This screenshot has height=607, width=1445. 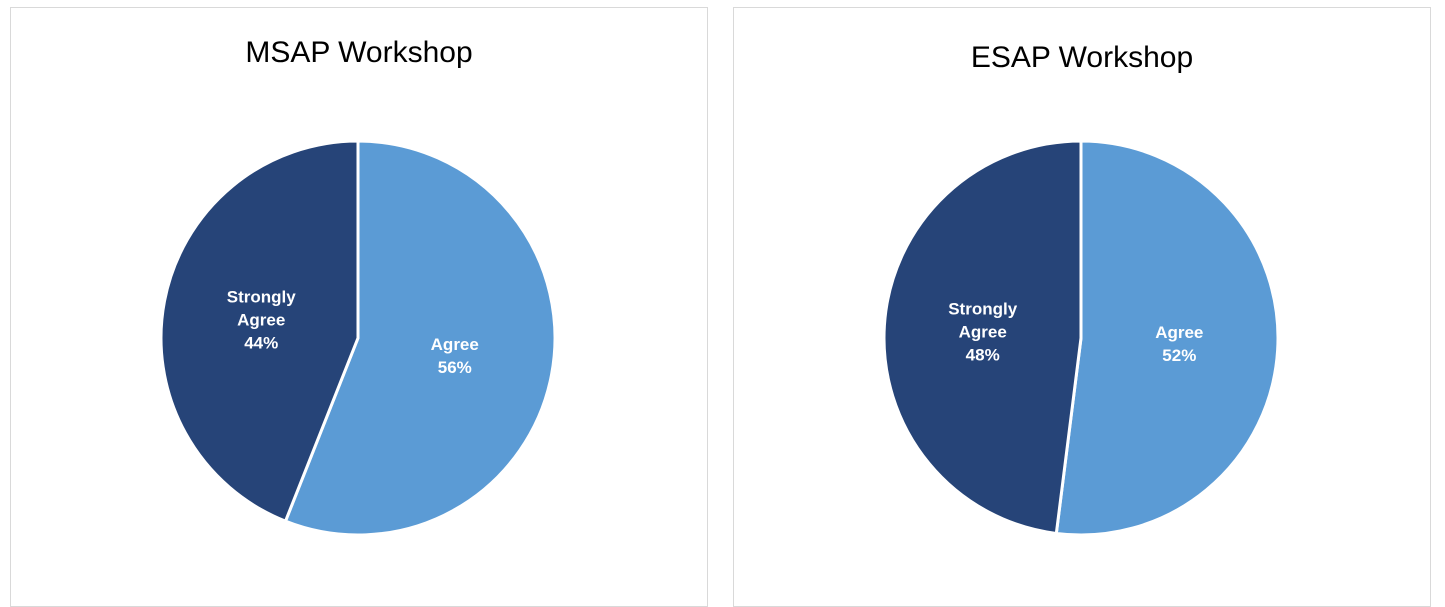 I want to click on value-label: 48%, so click(x=982, y=355).